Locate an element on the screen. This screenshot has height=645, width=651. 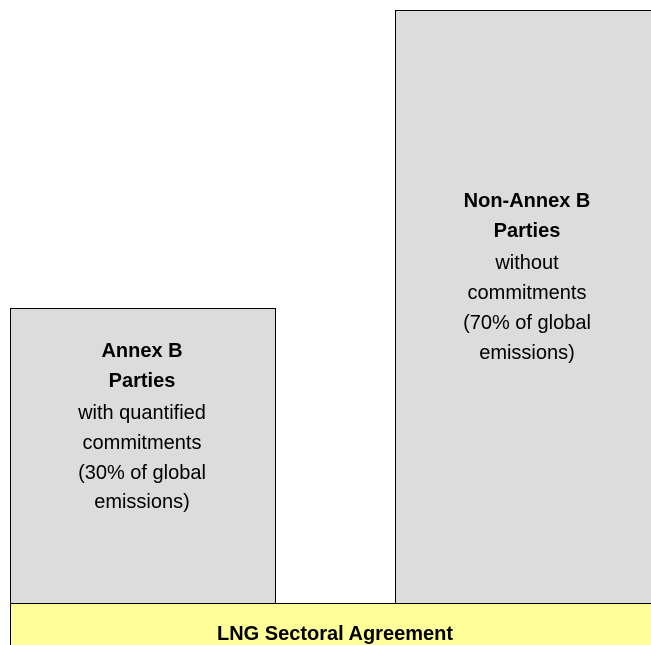
box-description: (70% of global is located at coordinates (527, 323).